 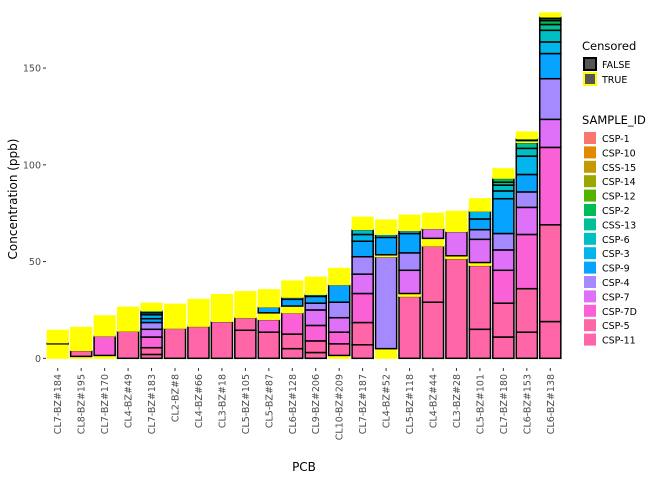 I want to click on x-tick-label: CL5-BZ#101, so click(x=480, y=404).